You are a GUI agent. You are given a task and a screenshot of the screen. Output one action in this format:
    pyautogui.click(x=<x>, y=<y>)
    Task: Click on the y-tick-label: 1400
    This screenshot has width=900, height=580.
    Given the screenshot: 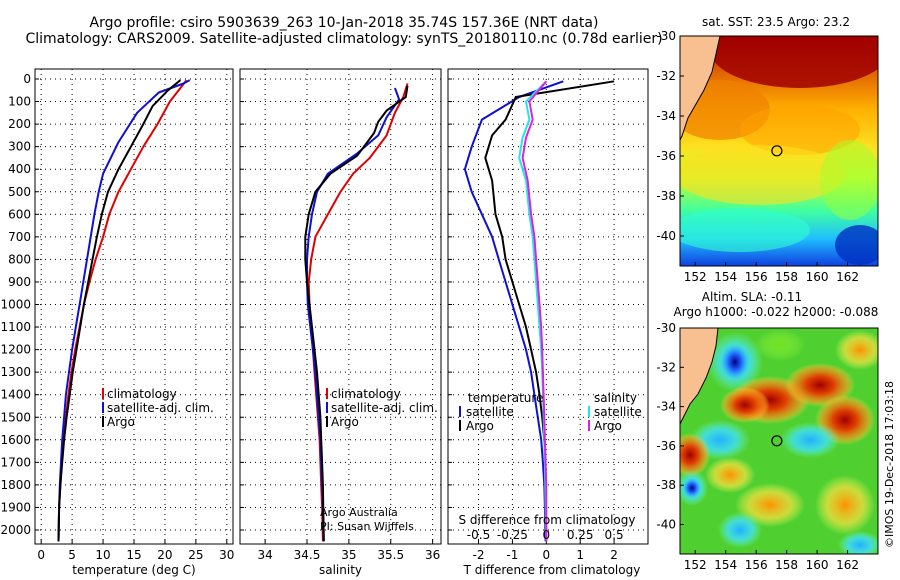 What is the action you would take?
    pyautogui.click(x=15, y=395)
    